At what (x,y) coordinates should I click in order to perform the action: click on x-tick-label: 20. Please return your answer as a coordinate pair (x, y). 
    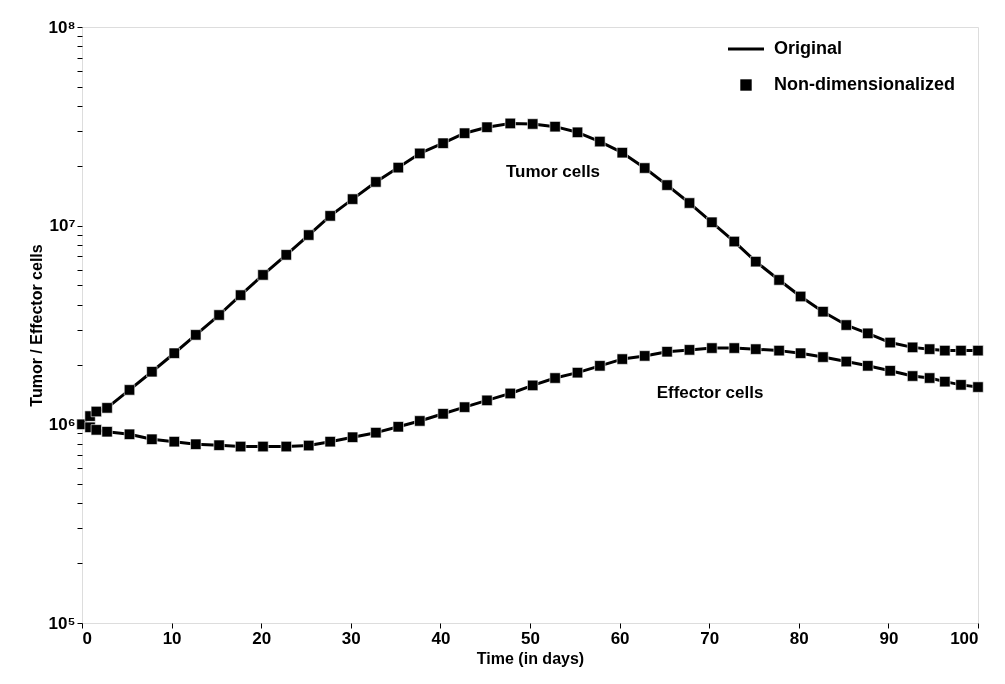
    Looking at the image, I should click on (262, 638).